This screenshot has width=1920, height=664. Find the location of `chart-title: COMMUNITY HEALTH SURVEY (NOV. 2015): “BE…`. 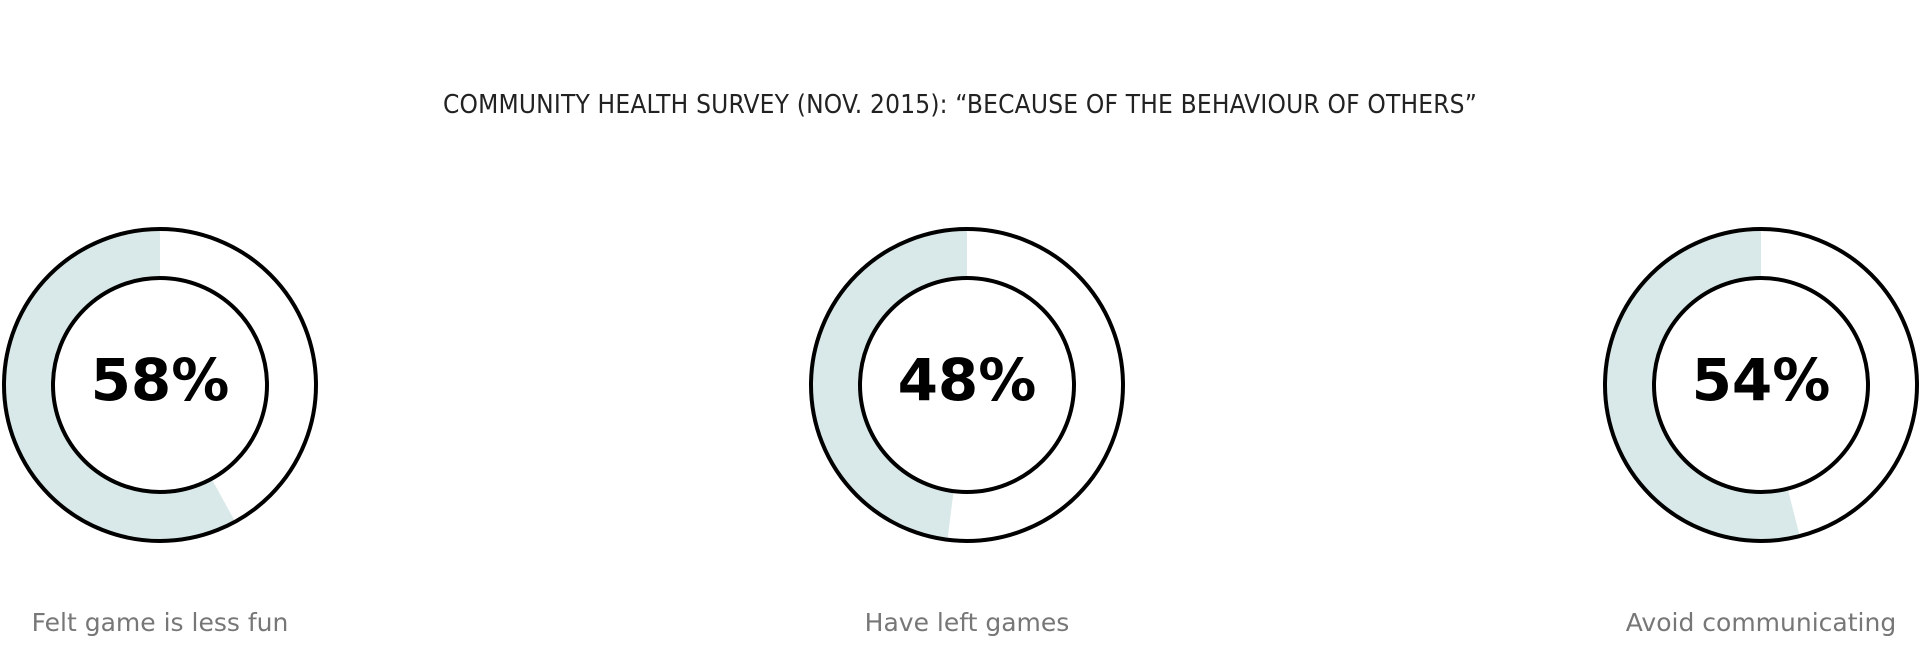

chart-title: COMMUNITY HEALTH SURVEY (NOV. 2015): “BE… is located at coordinates (960, 105).